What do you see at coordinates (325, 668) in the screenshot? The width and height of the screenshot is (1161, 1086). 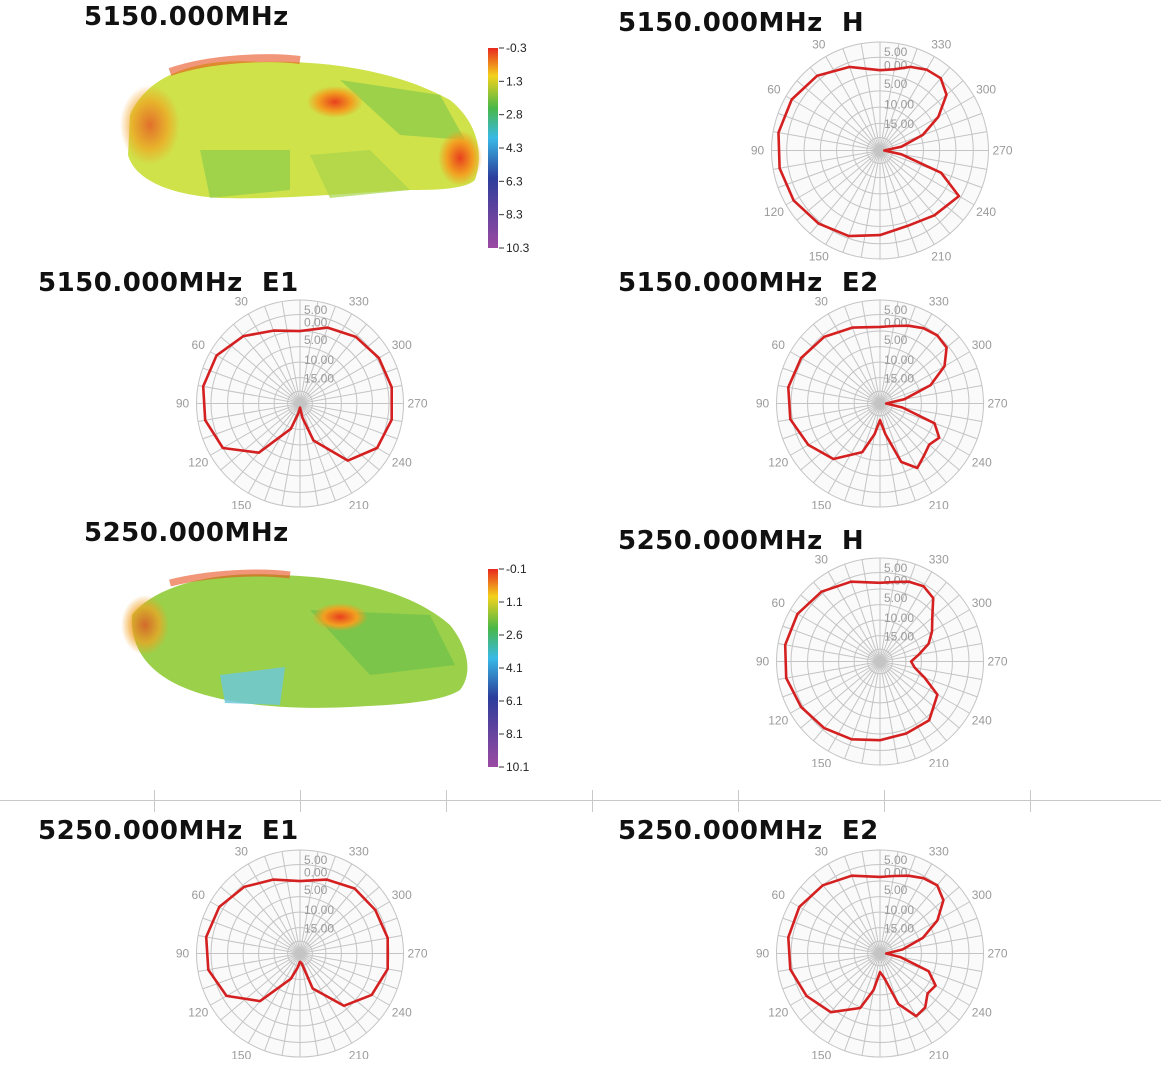 I see `surface-plot-5250: -0.1 1.1 2.6 4.1 6.1 8.1 10.1` at bounding box center [325, 668].